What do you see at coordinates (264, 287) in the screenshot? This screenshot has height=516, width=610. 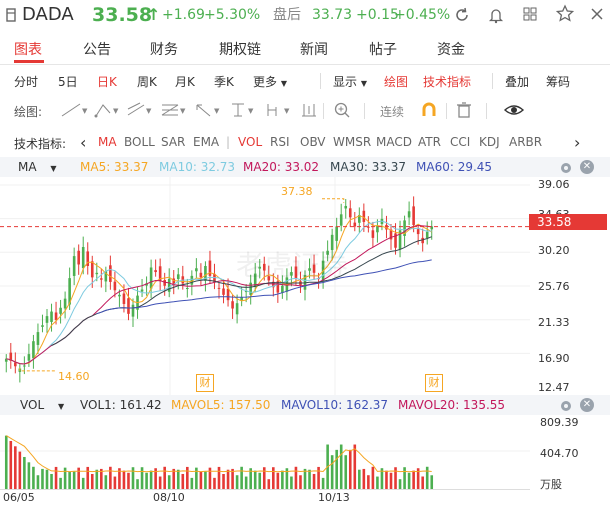 I see `ma60-line` at bounding box center [264, 287].